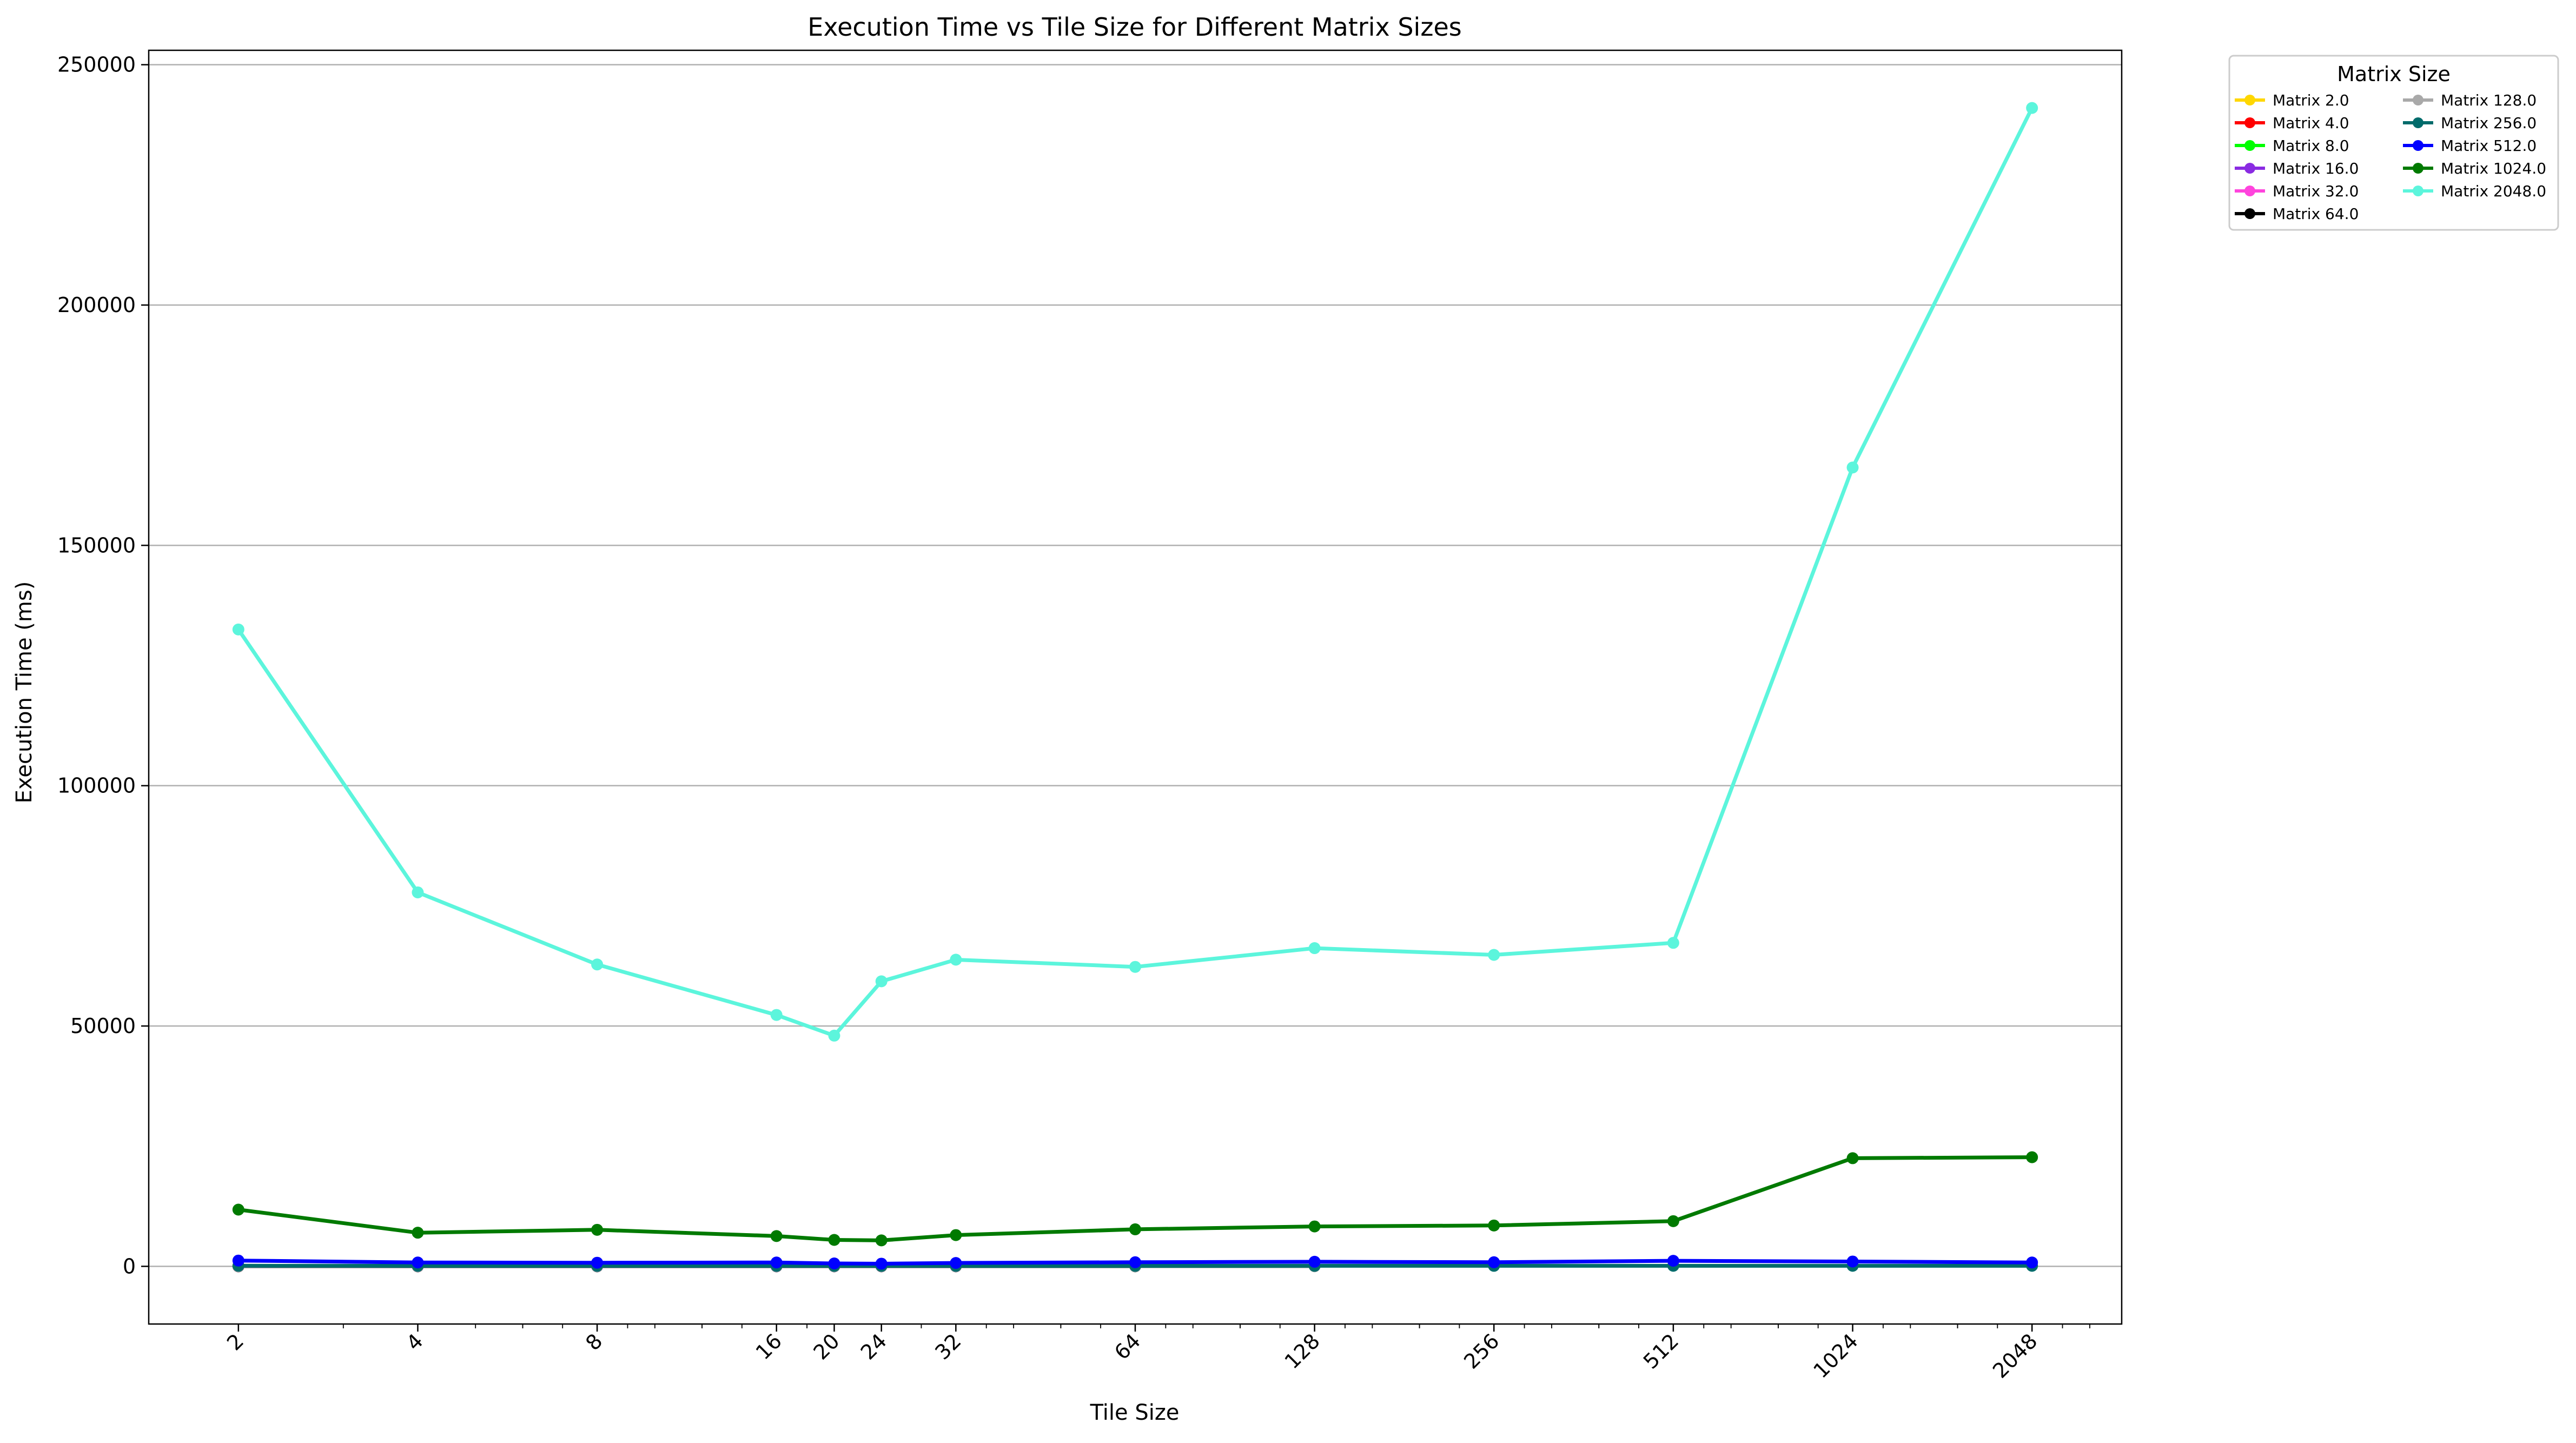  What do you see at coordinates (2311, 100) in the screenshot?
I see `legend-label: Matrix 2.0` at bounding box center [2311, 100].